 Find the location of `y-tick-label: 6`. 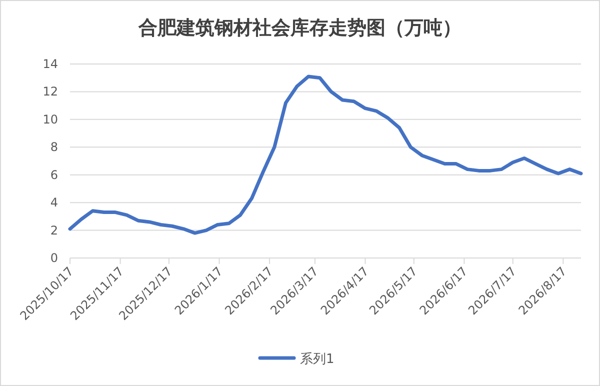

y-tick-label: 6 is located at coordinates (54, 175).